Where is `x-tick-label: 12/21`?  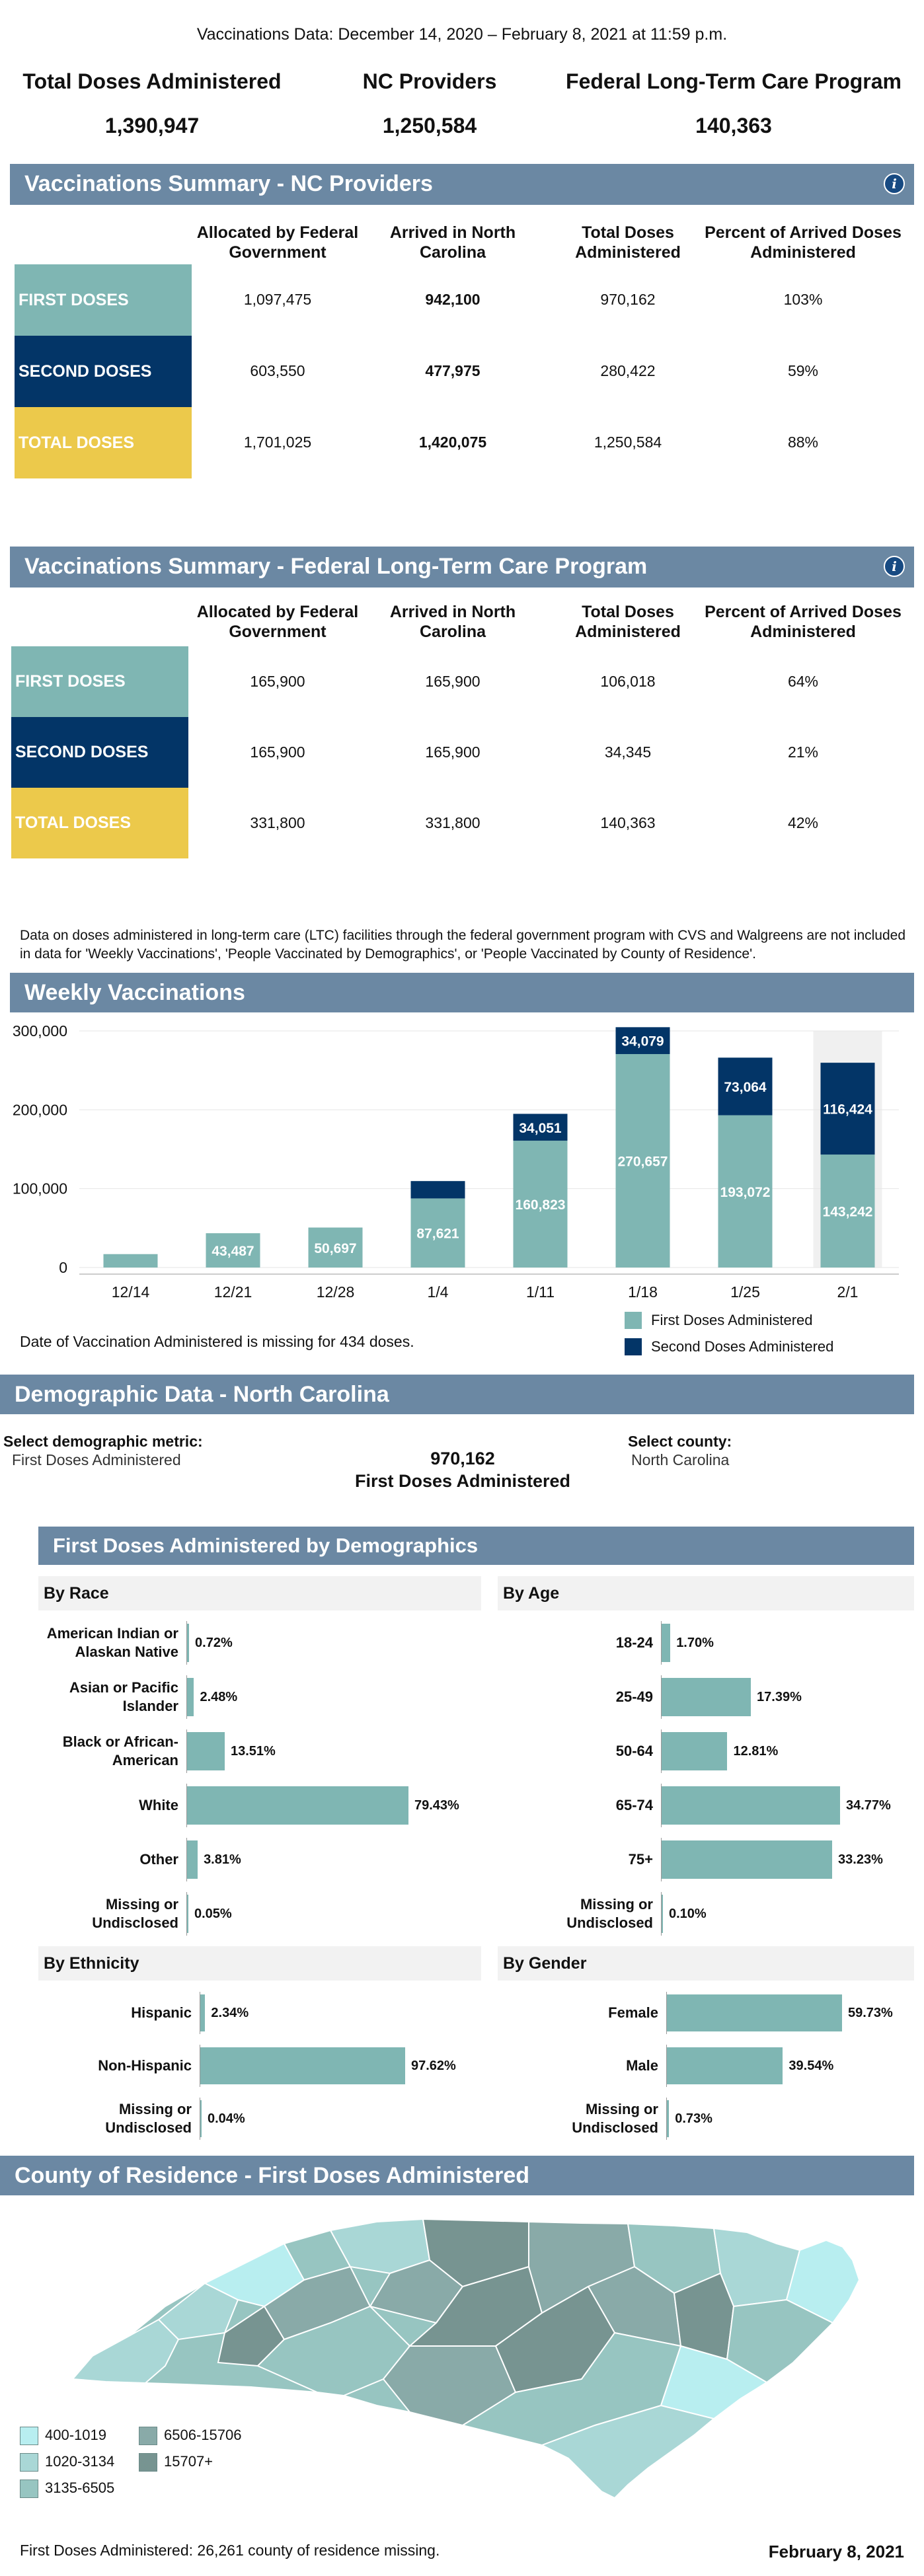 x-tick-label: 12/21 is located at coordinates (233, 1292).